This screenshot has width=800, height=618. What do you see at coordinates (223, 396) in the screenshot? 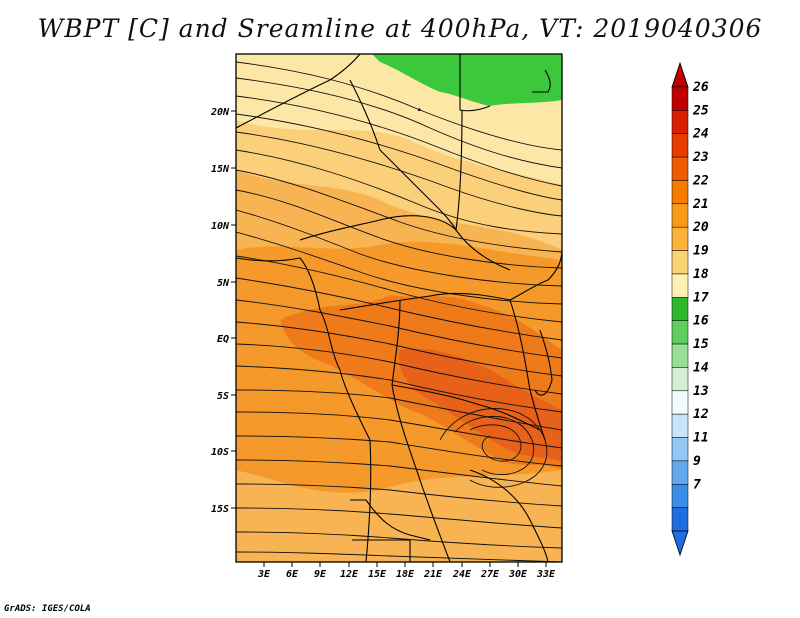
I see `lat-label: 5S` at bounding box center [223, 396].